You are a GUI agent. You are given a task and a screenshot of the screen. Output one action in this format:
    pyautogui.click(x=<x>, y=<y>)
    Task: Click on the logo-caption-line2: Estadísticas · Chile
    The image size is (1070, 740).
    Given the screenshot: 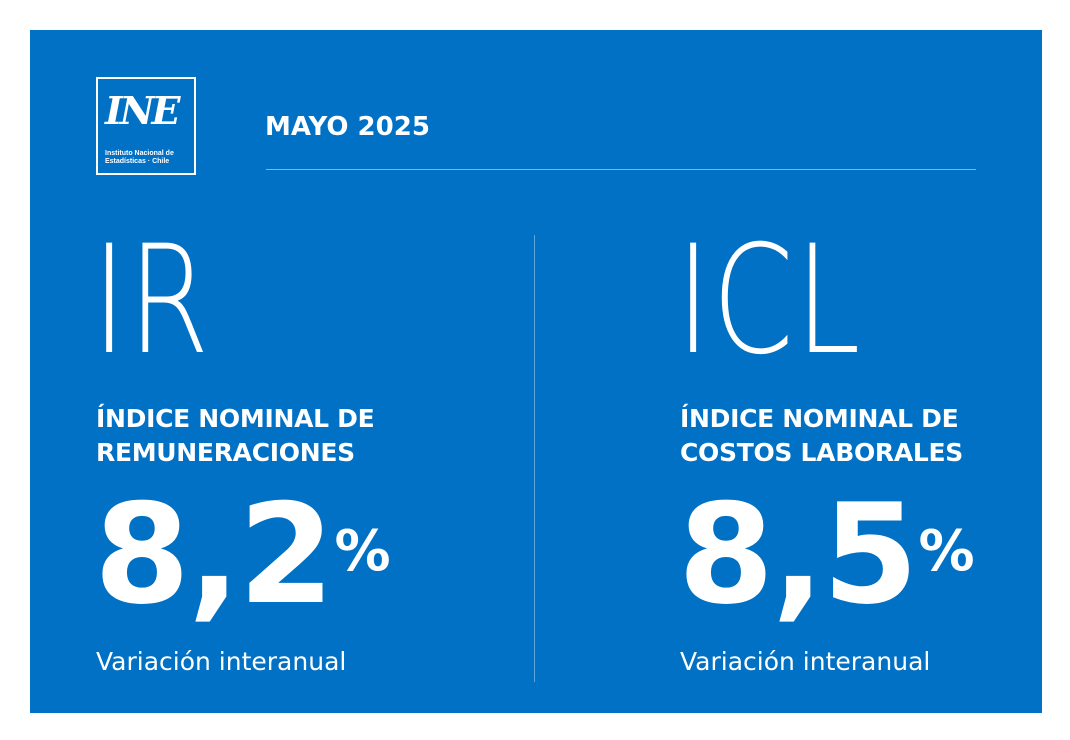 What is the action you would take?
    pyautogui.click(x=137, y=161)
    